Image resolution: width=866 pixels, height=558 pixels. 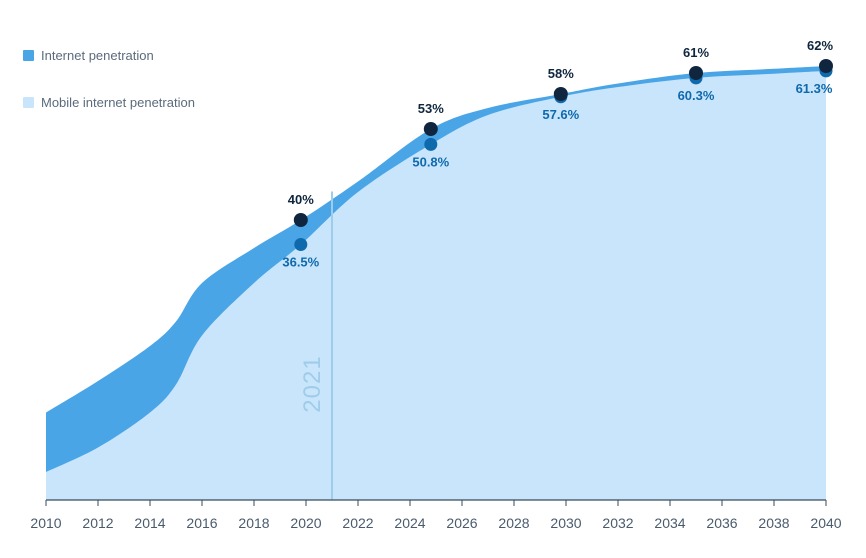 What do you see at coordinates (430, 161) in the screenshot?
I see `mobile-internet-value-label: 50.8%` at bounding box center [430, 161].